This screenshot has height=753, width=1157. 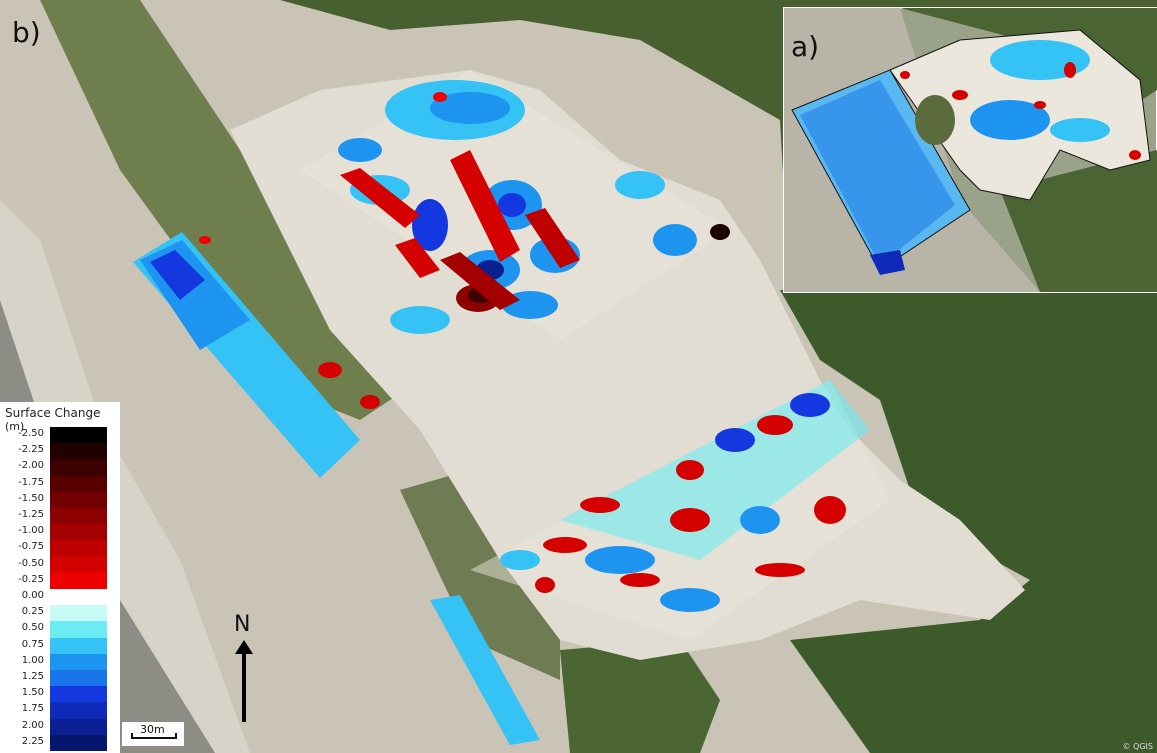 What do you see at coordinates (31, 482) in the screenshot?
I see `legend-entry-label: -1.75` at bounding box center [31, 482].